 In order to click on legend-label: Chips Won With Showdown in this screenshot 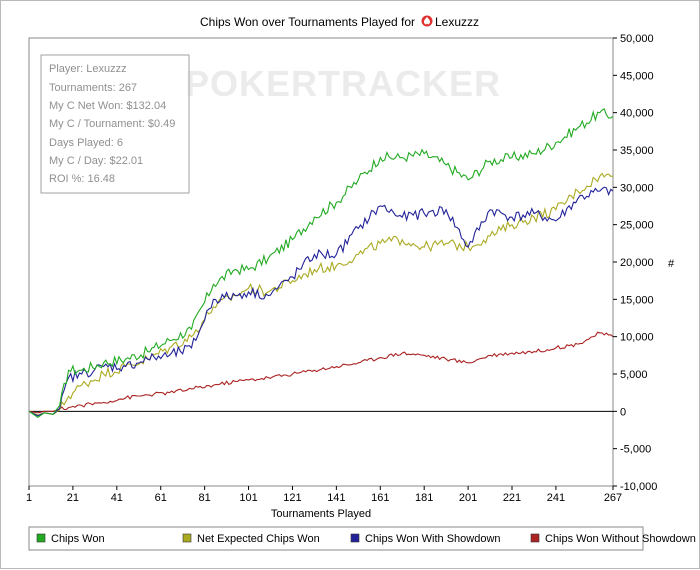, I will do `click(433, 539)`.